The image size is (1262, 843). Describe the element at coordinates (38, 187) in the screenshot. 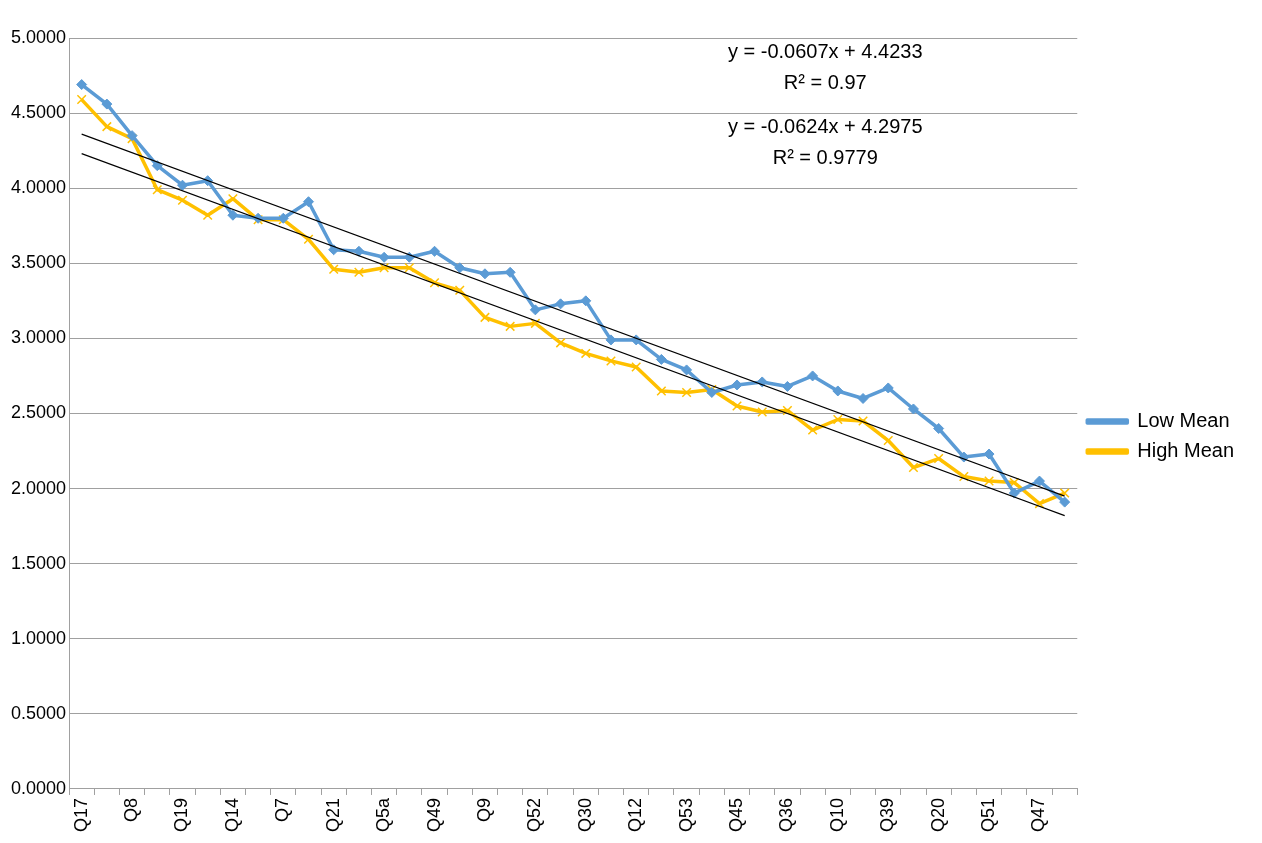

I see `y-tick-label: 4.0000` at that location.